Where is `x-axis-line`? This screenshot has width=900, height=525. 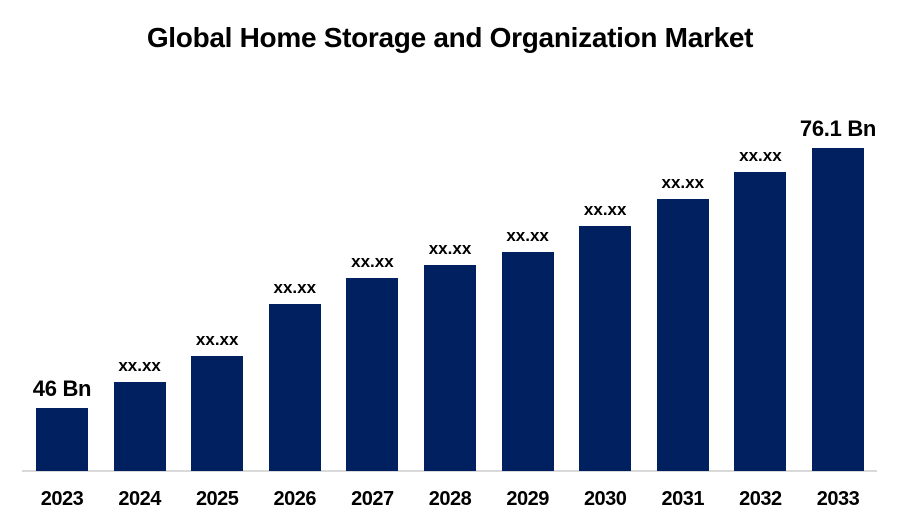
x-axis-line is located at coordinates (449, 471).